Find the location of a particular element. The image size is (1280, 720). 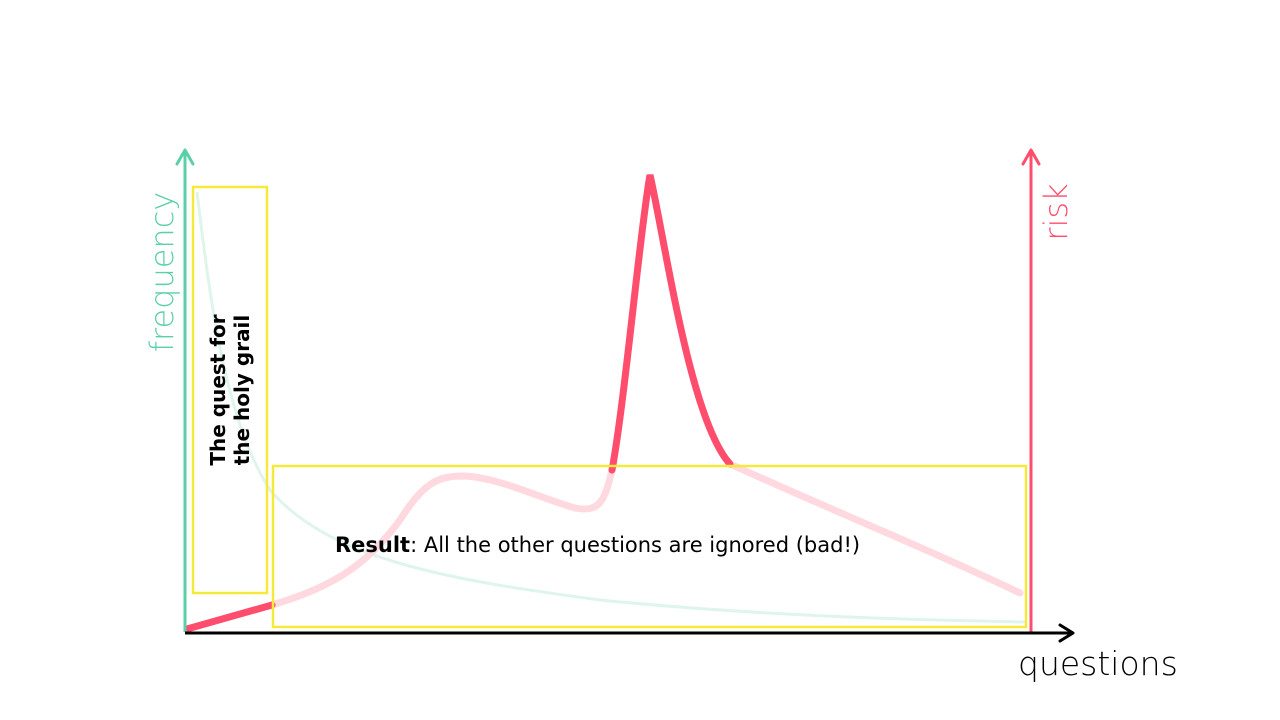

questions-axis-label: questions is located at coordinates (1098, 663).